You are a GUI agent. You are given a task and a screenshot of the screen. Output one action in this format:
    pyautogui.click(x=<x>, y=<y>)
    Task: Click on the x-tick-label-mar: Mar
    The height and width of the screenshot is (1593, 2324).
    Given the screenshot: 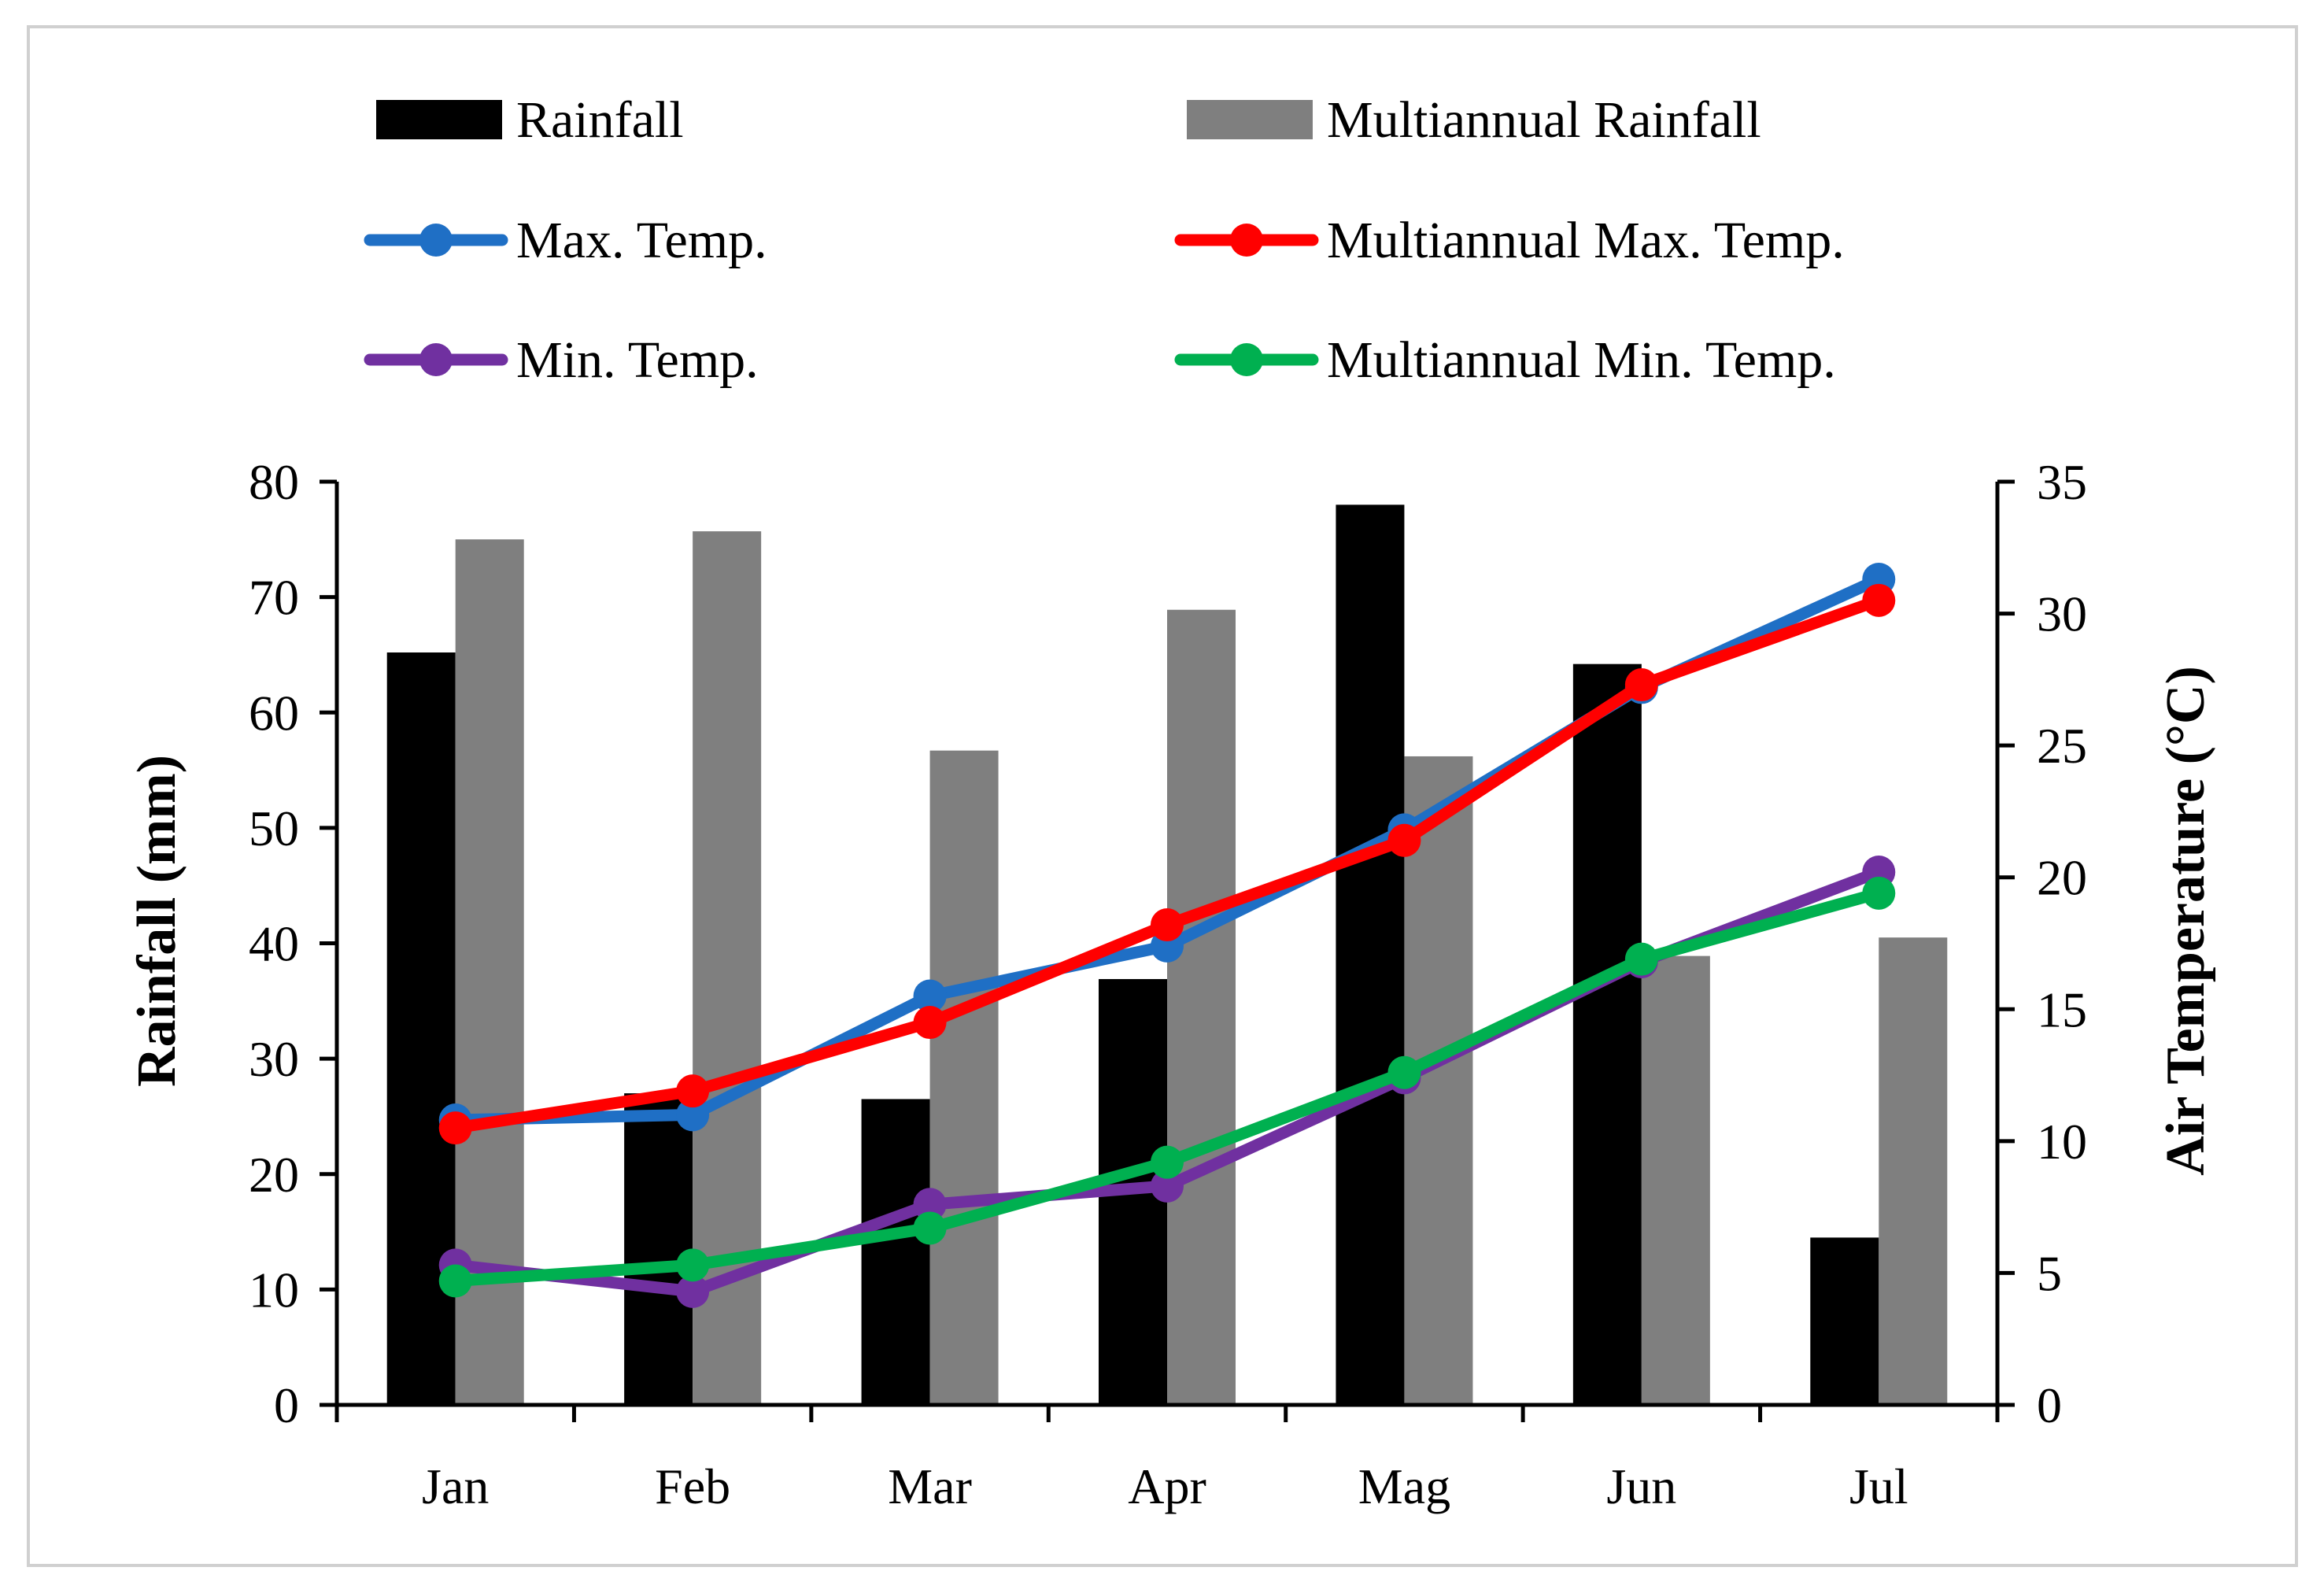 What is the action you would take?
    pyautogui.click(x=930, y=1486)
    